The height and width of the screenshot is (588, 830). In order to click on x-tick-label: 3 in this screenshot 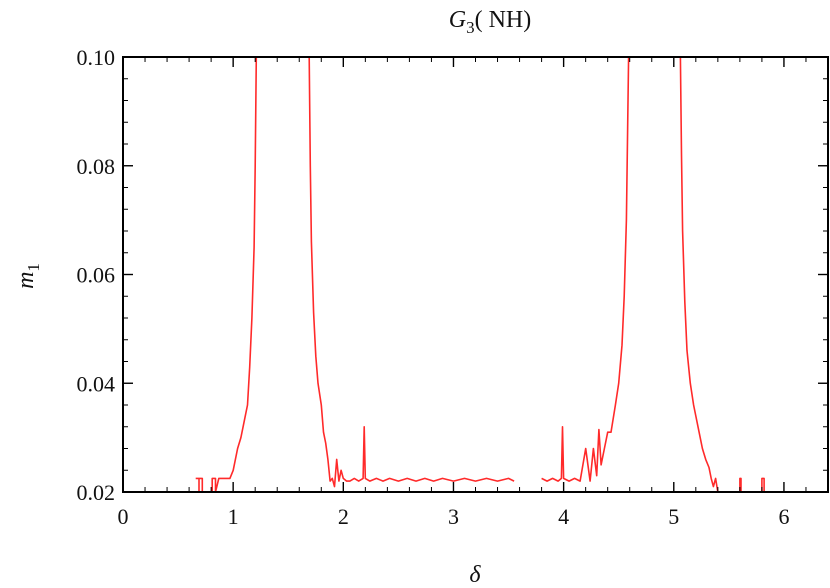, I will do `click(453, 516)`.